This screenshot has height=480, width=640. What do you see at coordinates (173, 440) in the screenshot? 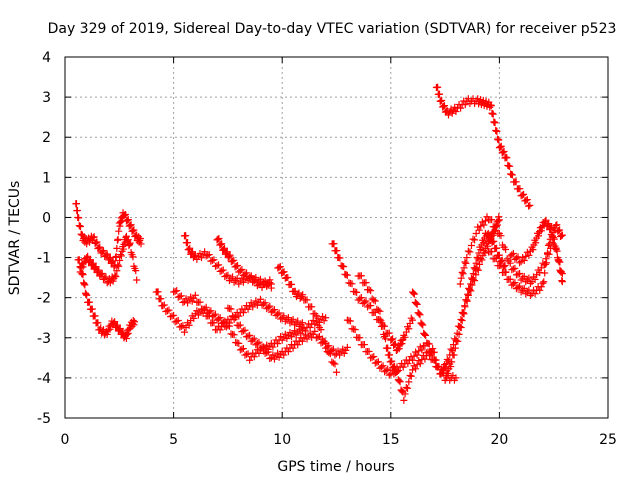
I see `x-tick-label: 5` at bounding box center [173, 440].